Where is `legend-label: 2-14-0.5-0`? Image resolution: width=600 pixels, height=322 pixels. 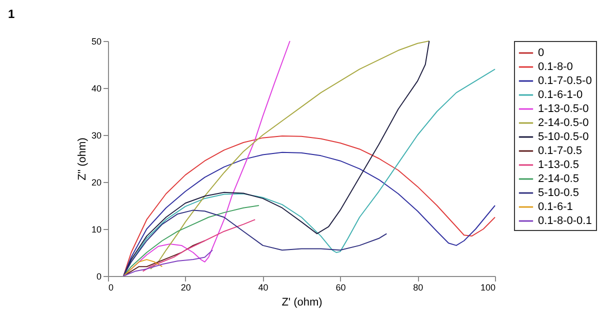 legend-label: 2-14-0.5-0 is located at coordinates (563, 123).